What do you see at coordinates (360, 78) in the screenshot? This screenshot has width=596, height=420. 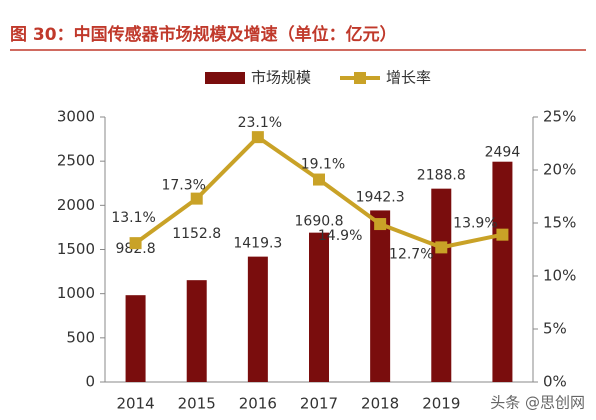 I see `legend-marker` at bounding box center [360, 78].